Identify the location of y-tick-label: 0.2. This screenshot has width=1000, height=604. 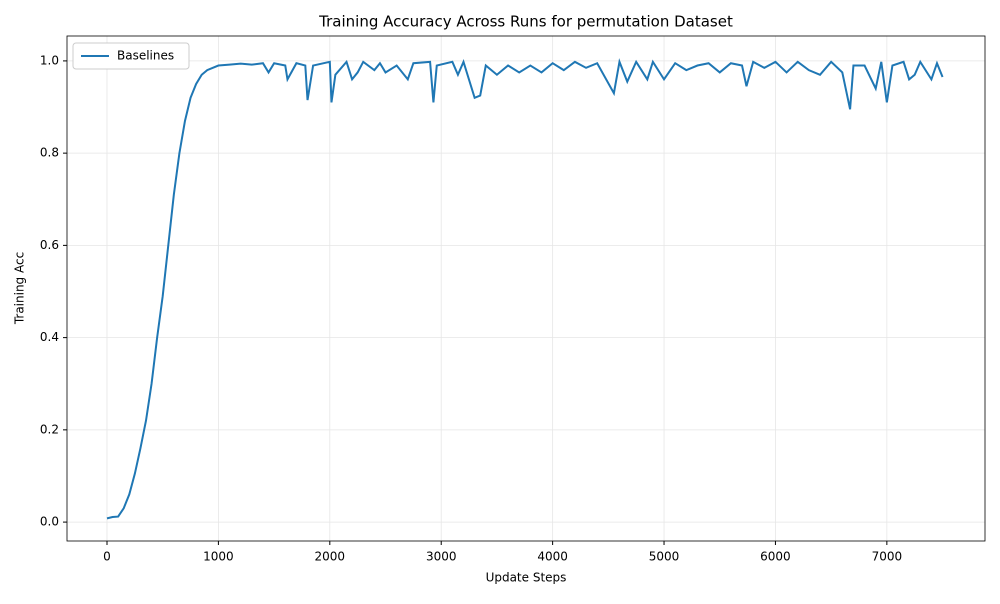
(49, 429).